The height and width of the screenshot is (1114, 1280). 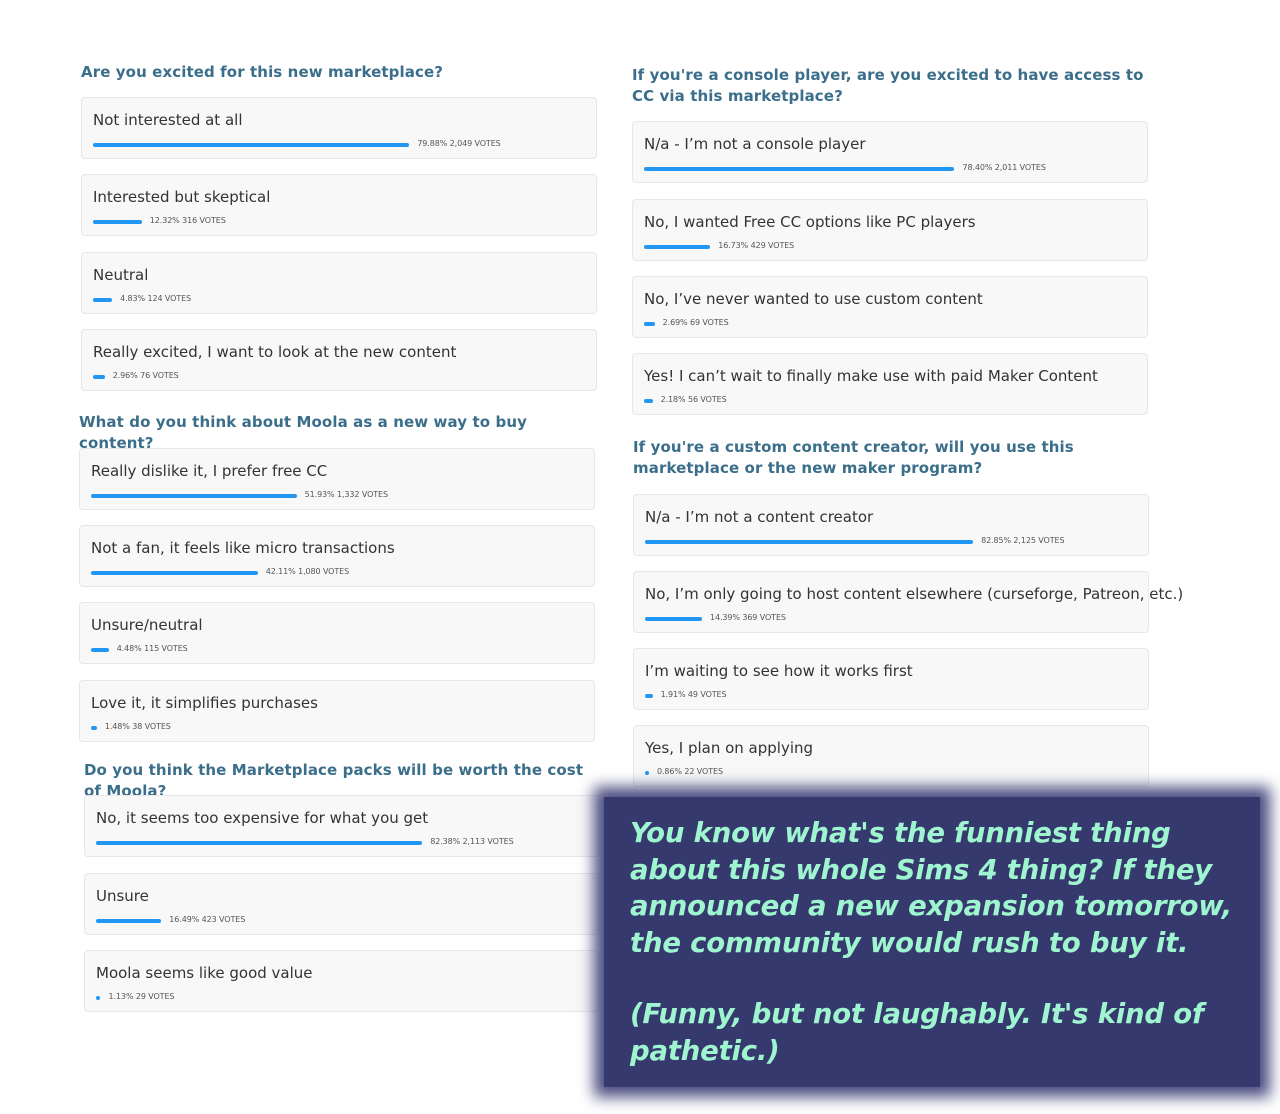 I want to click on poll-result-stat: 0.86% 22 VOTES, so click(x=690, y=771).